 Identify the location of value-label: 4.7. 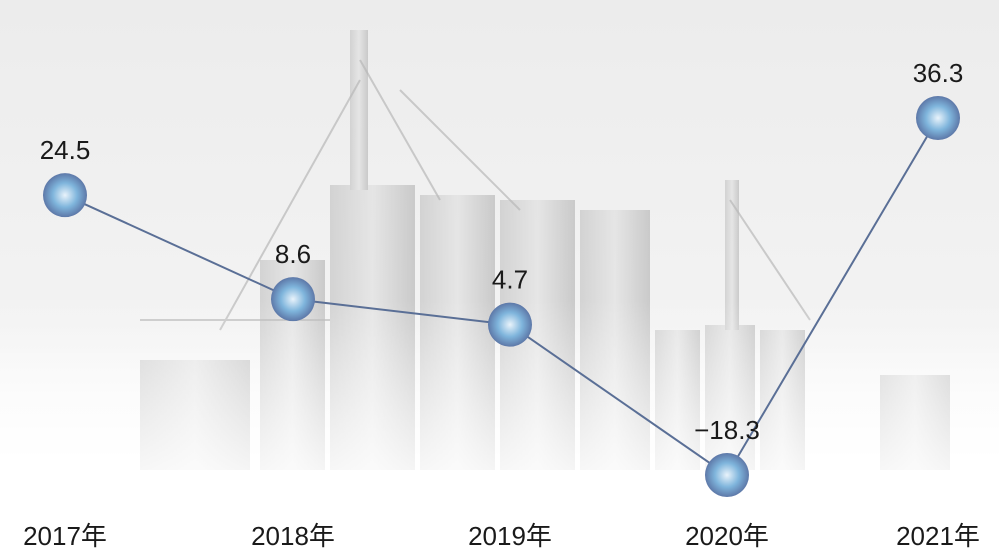
(510, 280).